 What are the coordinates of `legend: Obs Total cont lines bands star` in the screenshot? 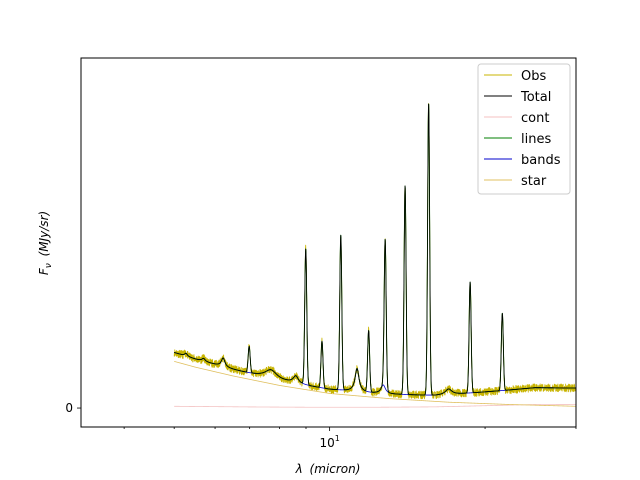 It's located at (524, 129).